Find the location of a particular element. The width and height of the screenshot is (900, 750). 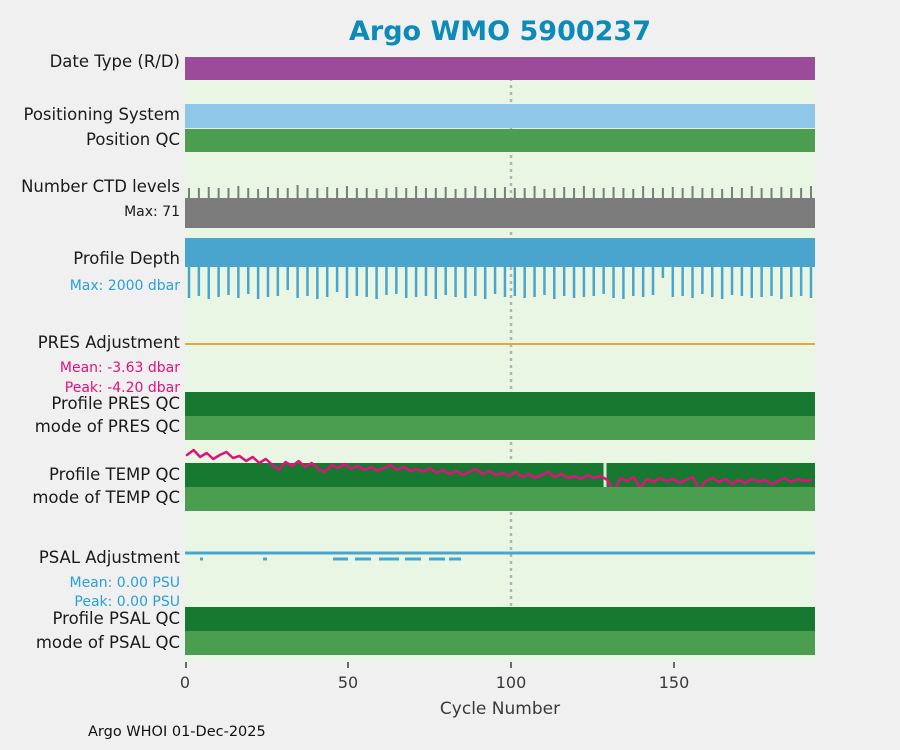

row-label-profile-temp-qc: Profile TEMP QC is located at coordinates (114, 474).